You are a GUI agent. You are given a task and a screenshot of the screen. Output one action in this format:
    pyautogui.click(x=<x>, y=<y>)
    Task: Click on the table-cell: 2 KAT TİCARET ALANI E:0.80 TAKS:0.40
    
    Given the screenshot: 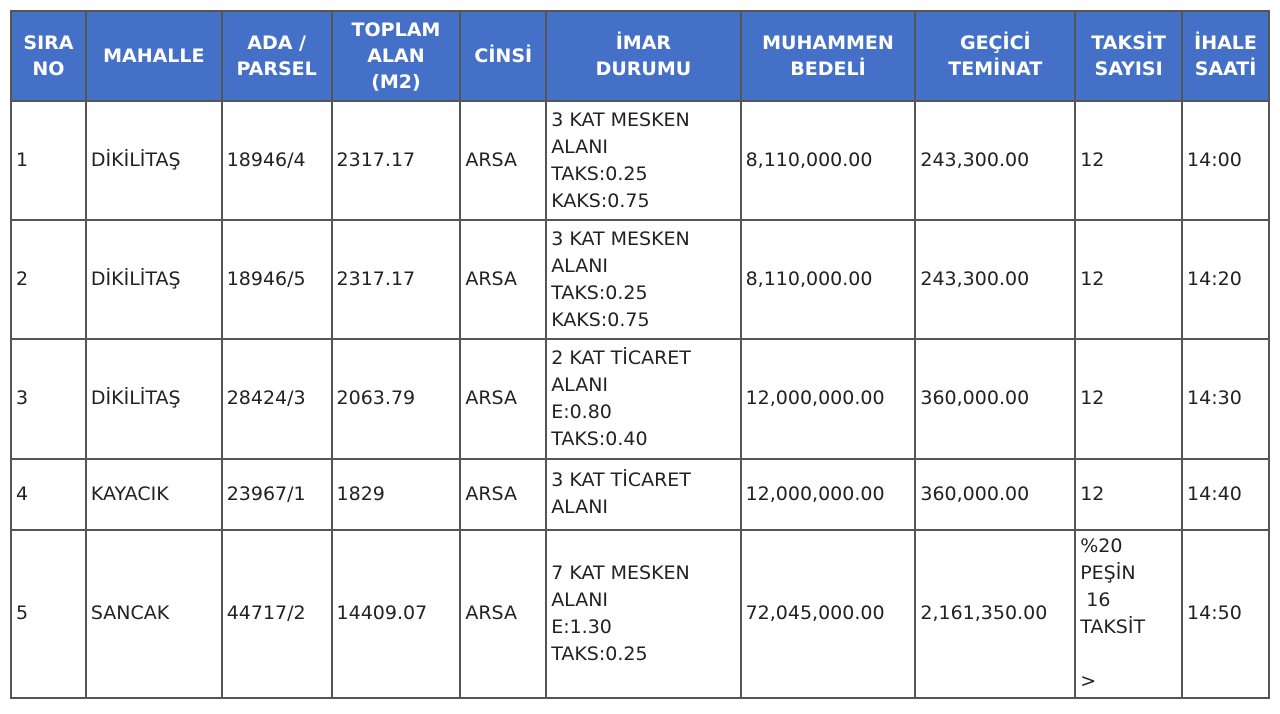 What is the action you would take?
    pyautogui.click(x=643, y=399)
    